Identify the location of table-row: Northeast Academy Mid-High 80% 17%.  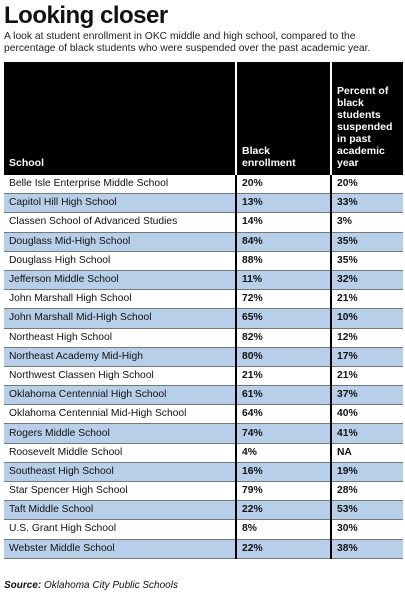
(203, 357).